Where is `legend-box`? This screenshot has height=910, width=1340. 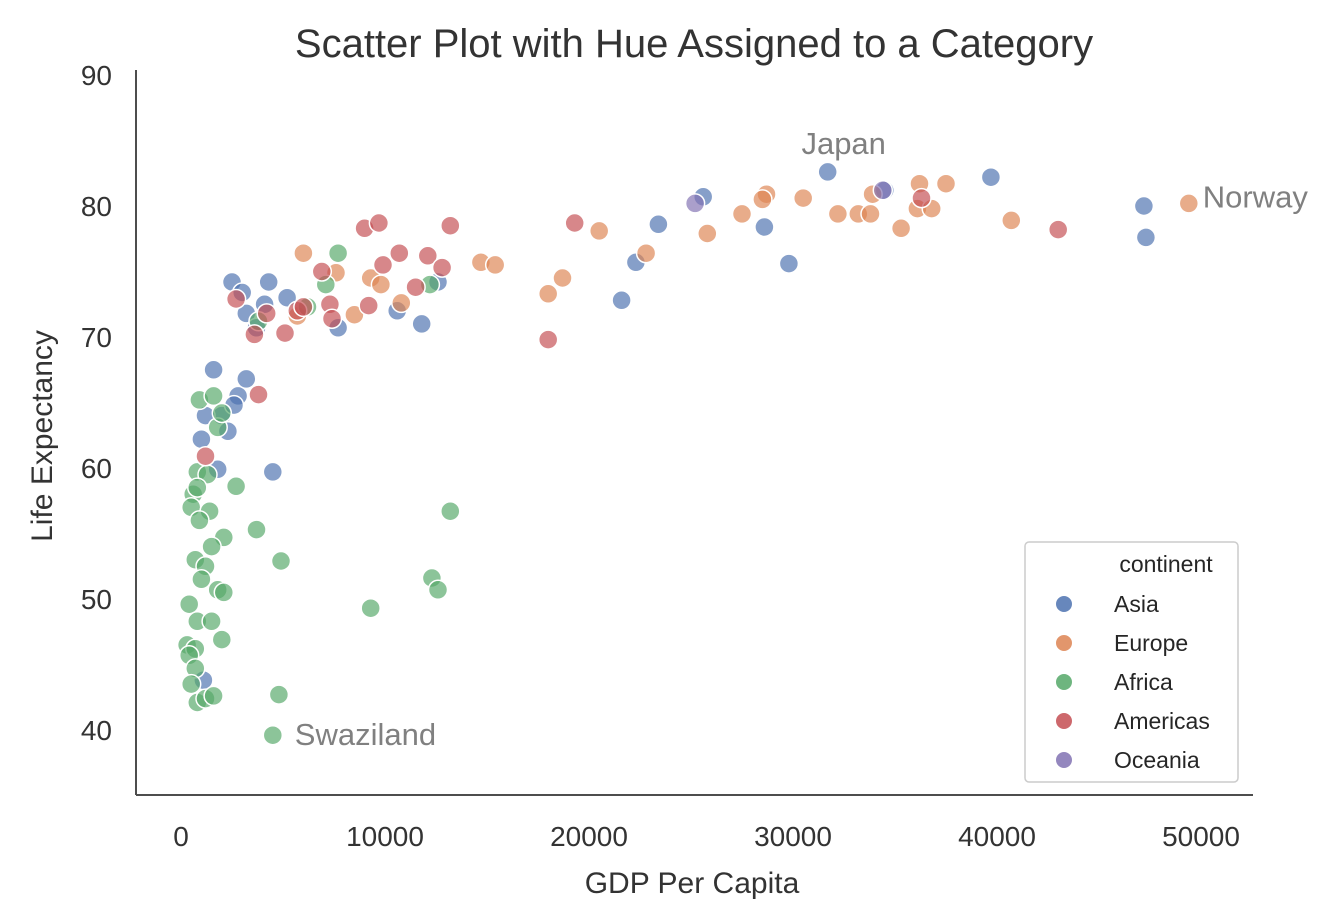 legend-box is located at coordinates (1131, 662).